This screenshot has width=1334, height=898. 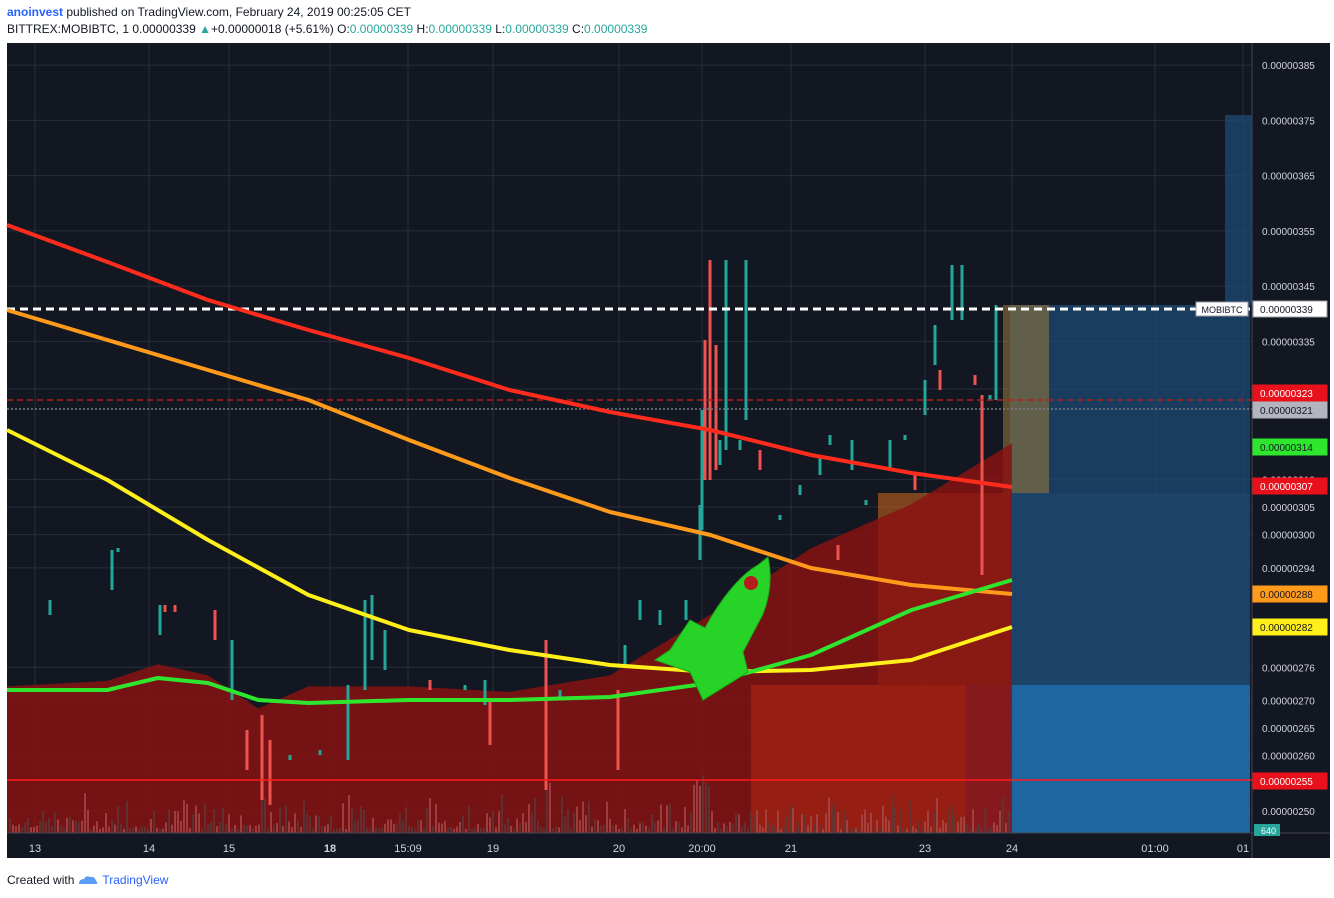 I want to click on volume-tag-text: 640, so click(x=1268, y=831).